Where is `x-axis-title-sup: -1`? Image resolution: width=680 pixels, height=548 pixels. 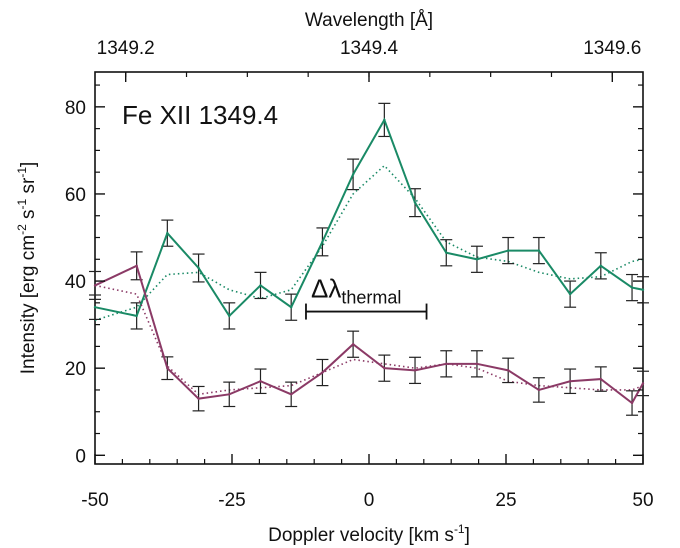 x-axis-title-sup: -1 is located at coordinates (459, 529).